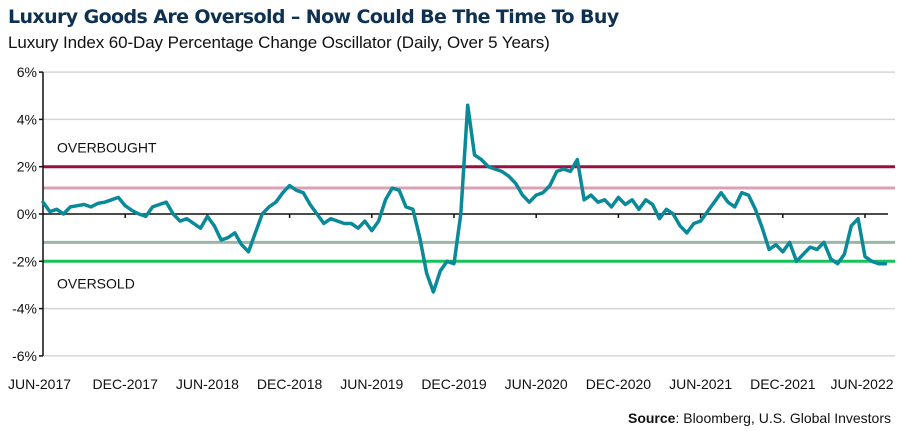 The width and height of the screenshot is (900, 431). I want to click on x-tick-label: JUN-2020, so click(536, 384).